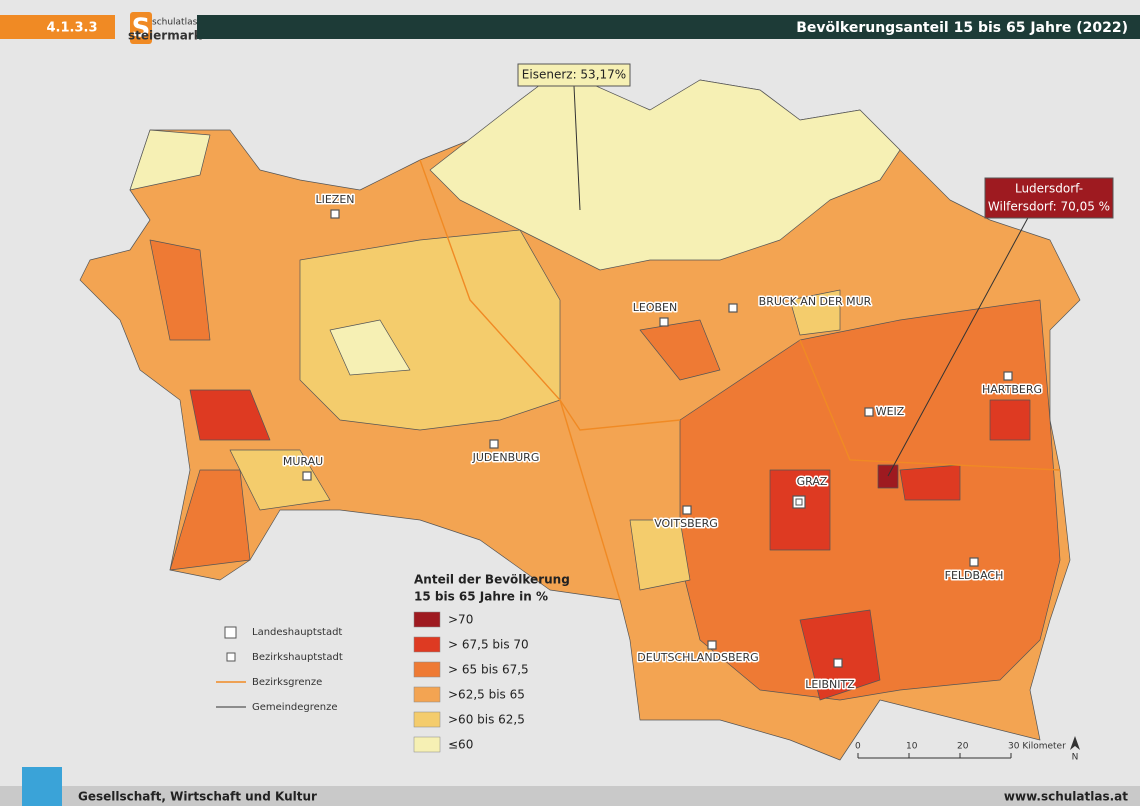  What do you see at coordinates (668, 27) in the screenshot?
I see `title-bar` at bounding box center [668, 27].